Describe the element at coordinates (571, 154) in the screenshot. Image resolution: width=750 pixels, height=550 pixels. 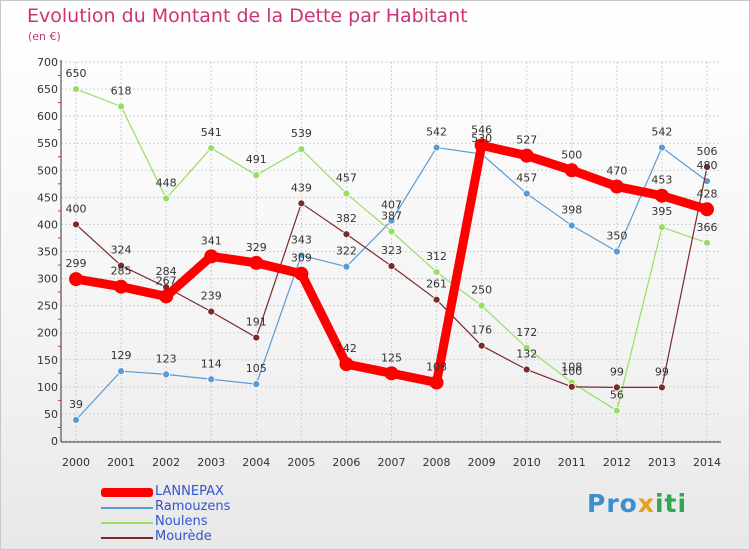
I see `data-label: 500` at that location.